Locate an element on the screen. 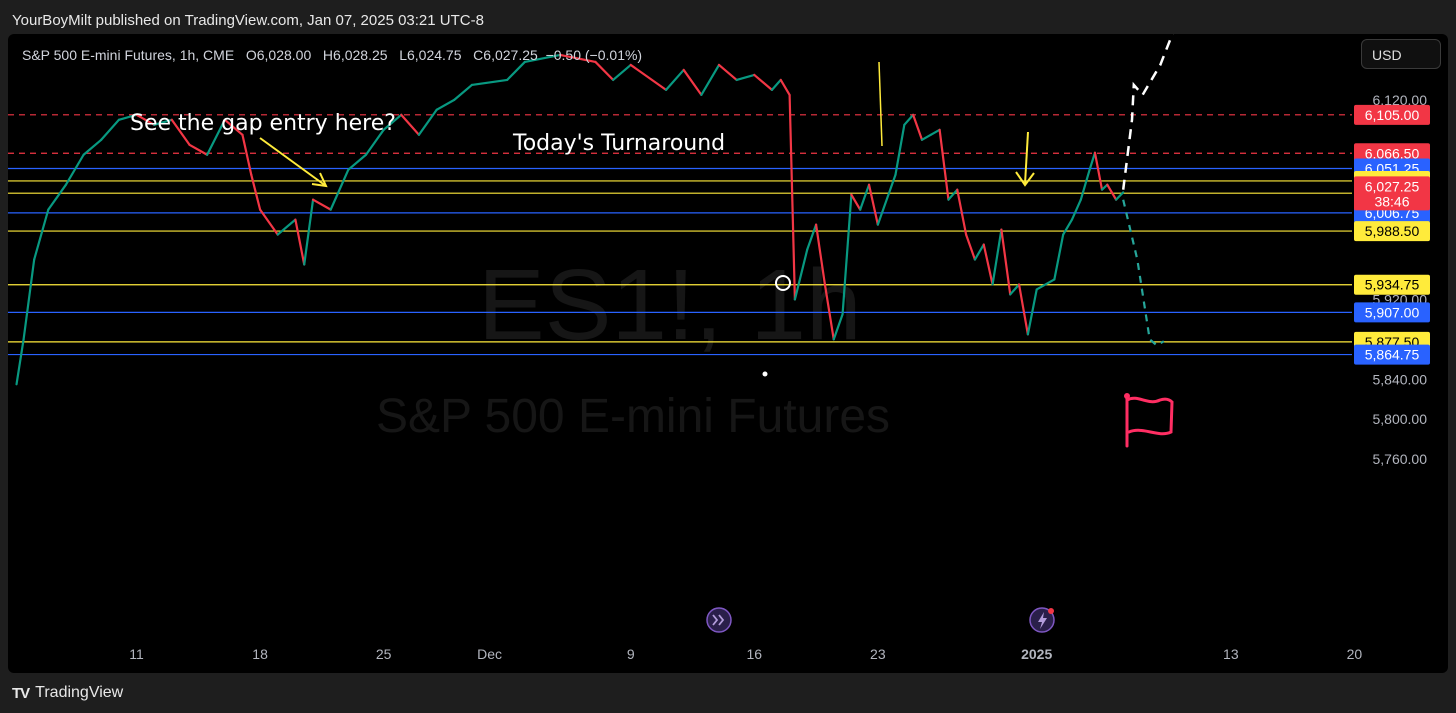  level-badge-label: 6,066.50 is located at coordinates (1392, 153).